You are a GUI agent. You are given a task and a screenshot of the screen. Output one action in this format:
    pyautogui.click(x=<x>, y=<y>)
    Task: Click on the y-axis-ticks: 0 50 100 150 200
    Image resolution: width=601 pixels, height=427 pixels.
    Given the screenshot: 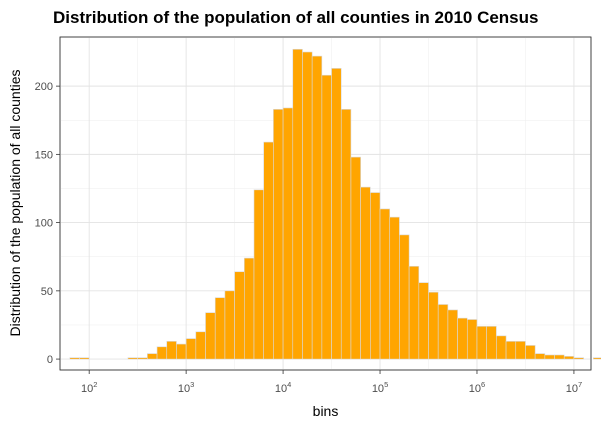 What is the action you would take?
    pyautogui.click(x=47, y=223)
    